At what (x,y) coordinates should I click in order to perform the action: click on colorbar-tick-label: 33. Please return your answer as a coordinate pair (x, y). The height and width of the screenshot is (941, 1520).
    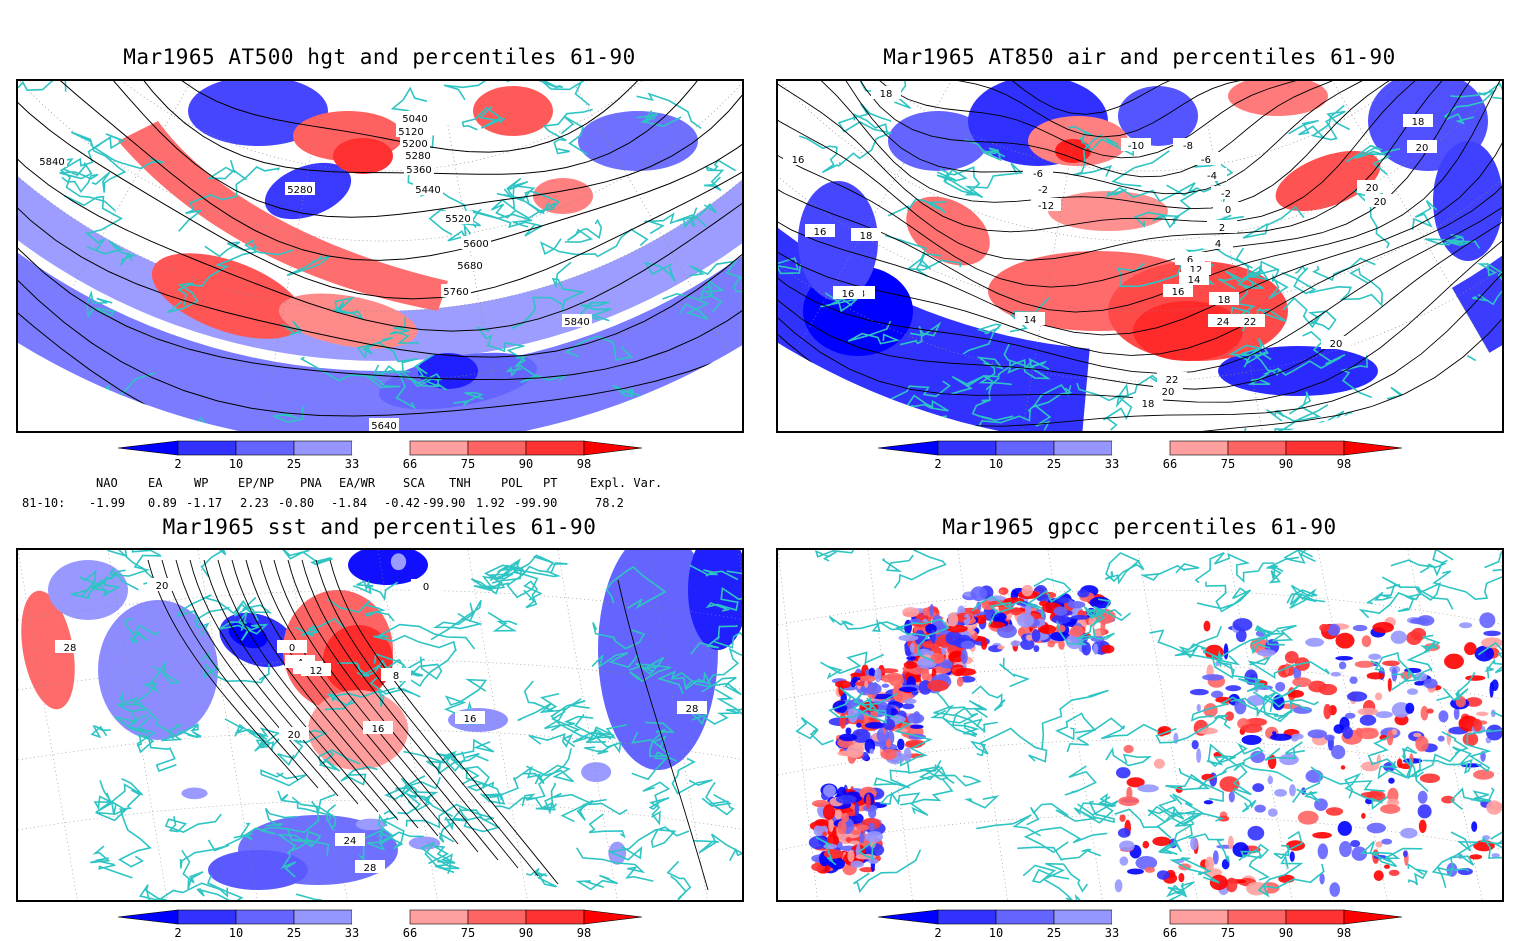
    Looking at the image, I should click on (1112, 464).